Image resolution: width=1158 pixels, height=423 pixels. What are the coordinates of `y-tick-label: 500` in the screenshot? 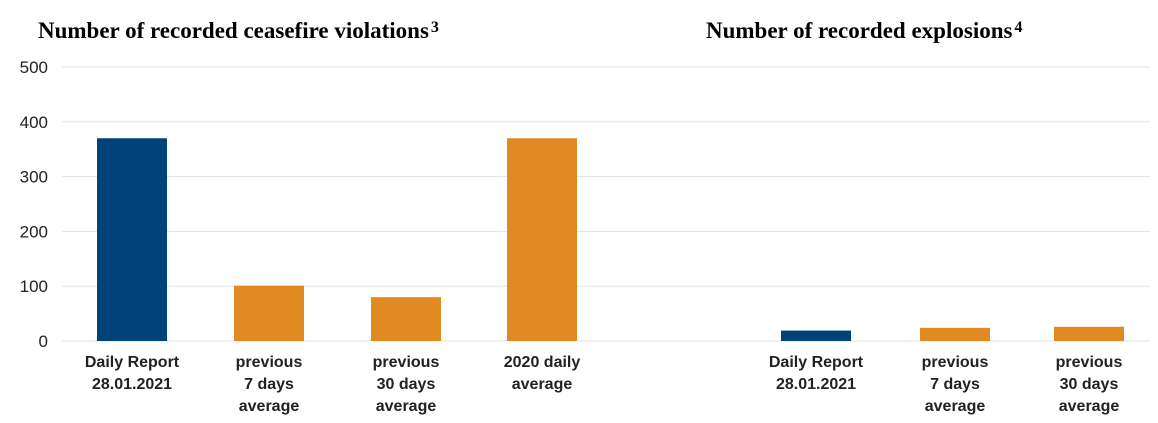 It's located at (34, 67).